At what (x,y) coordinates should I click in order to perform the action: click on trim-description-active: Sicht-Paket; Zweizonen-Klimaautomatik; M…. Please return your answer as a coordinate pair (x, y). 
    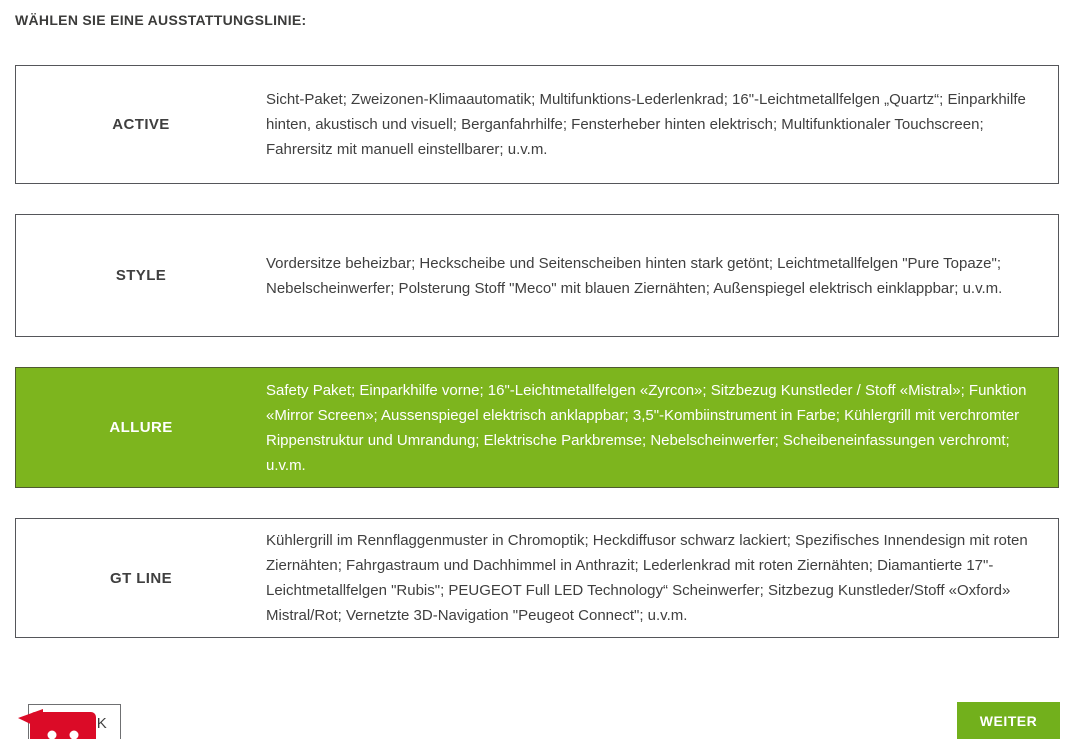
    Looking at the image, I should click on (646, 124).